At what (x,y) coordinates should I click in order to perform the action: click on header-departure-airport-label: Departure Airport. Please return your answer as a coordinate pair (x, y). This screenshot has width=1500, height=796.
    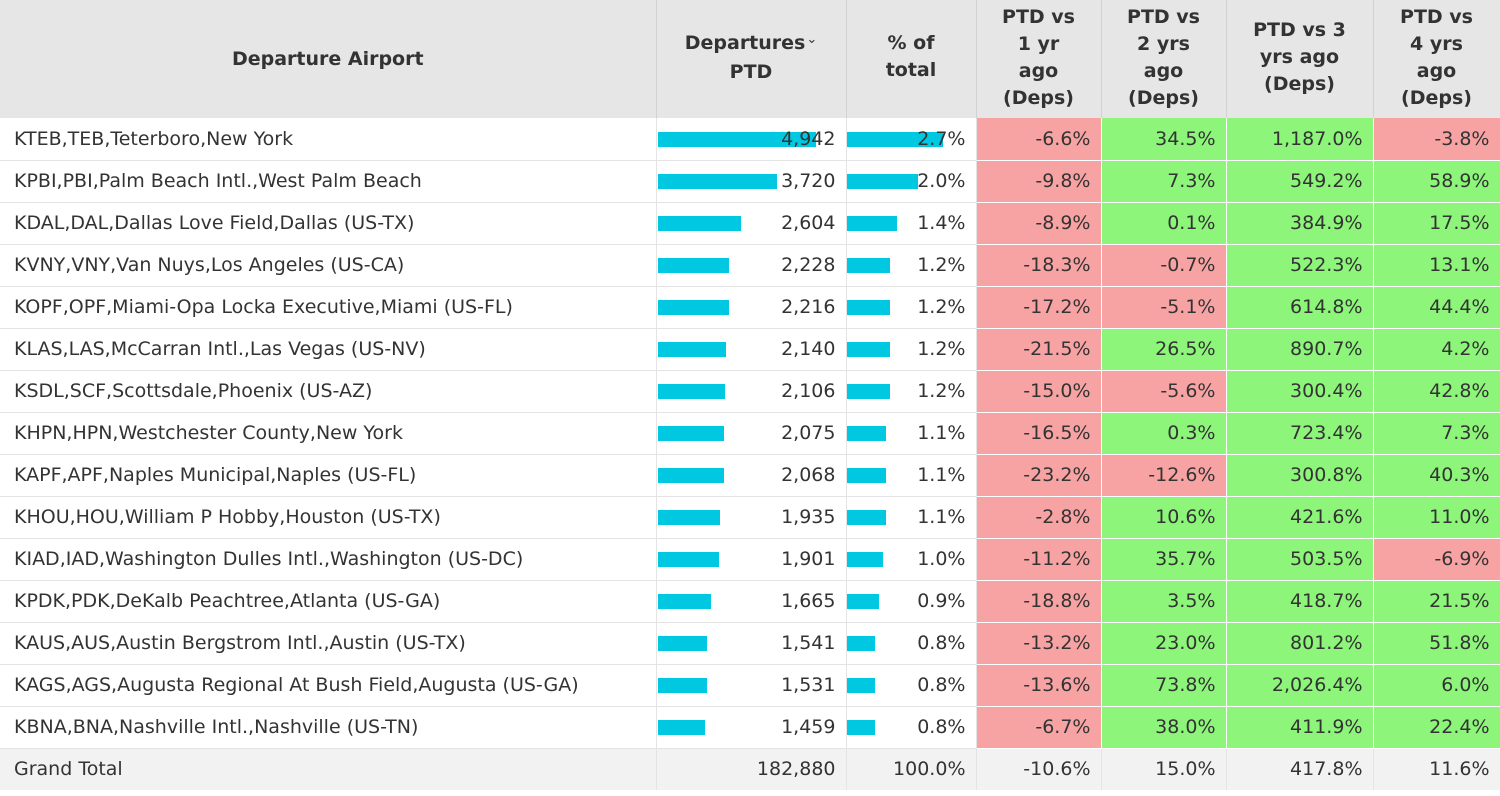
    Looking at the image, I should click on (327, 58).